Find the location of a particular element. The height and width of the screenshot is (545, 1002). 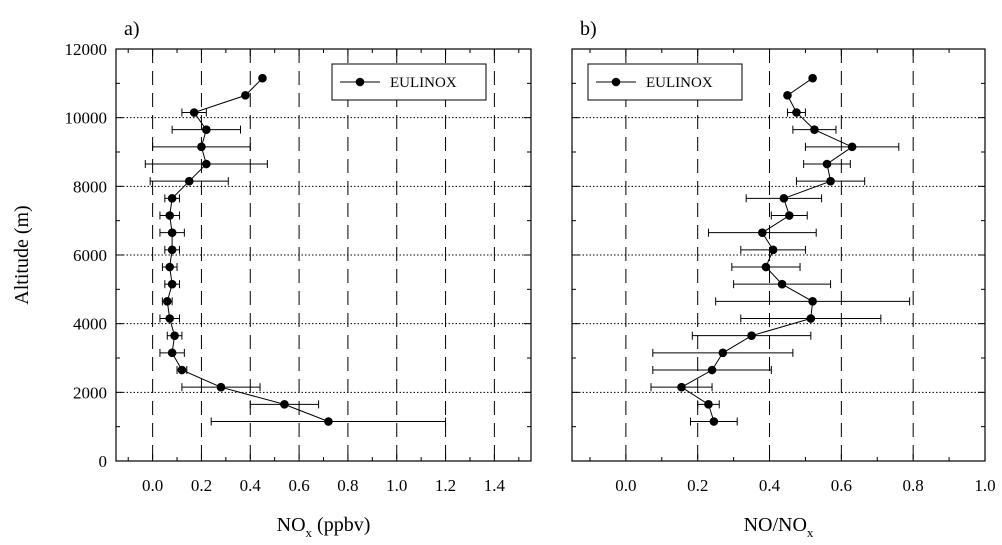

y-tick-label: 6000 is located at coordinates (90, 255).